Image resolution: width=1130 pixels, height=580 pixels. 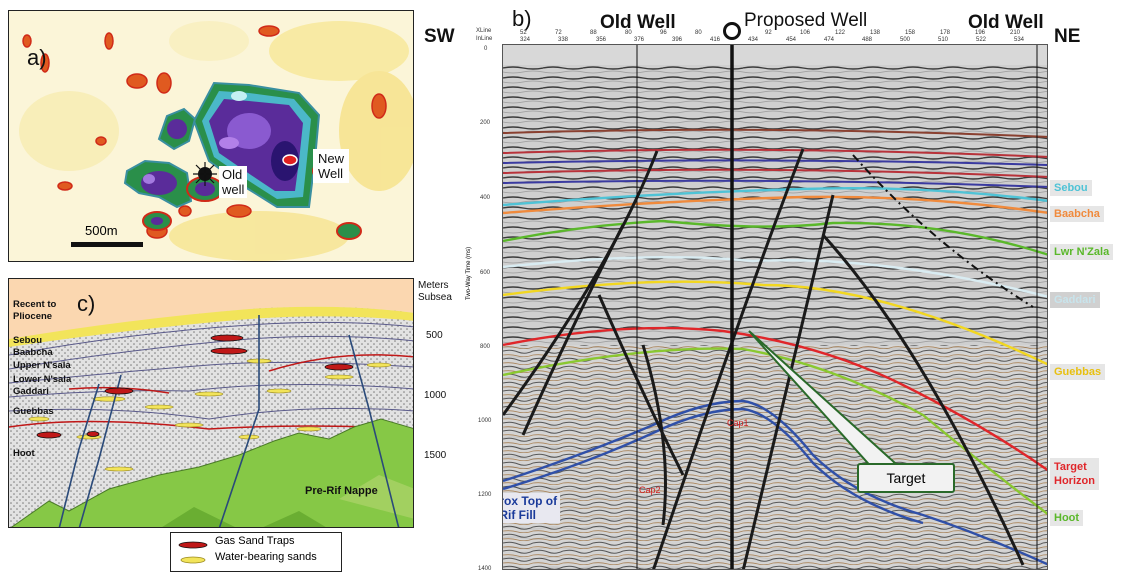 What do you see at coordinates (107, 244) in the screenshot?
I see `scale-bar` at bounding box center [107, 244].